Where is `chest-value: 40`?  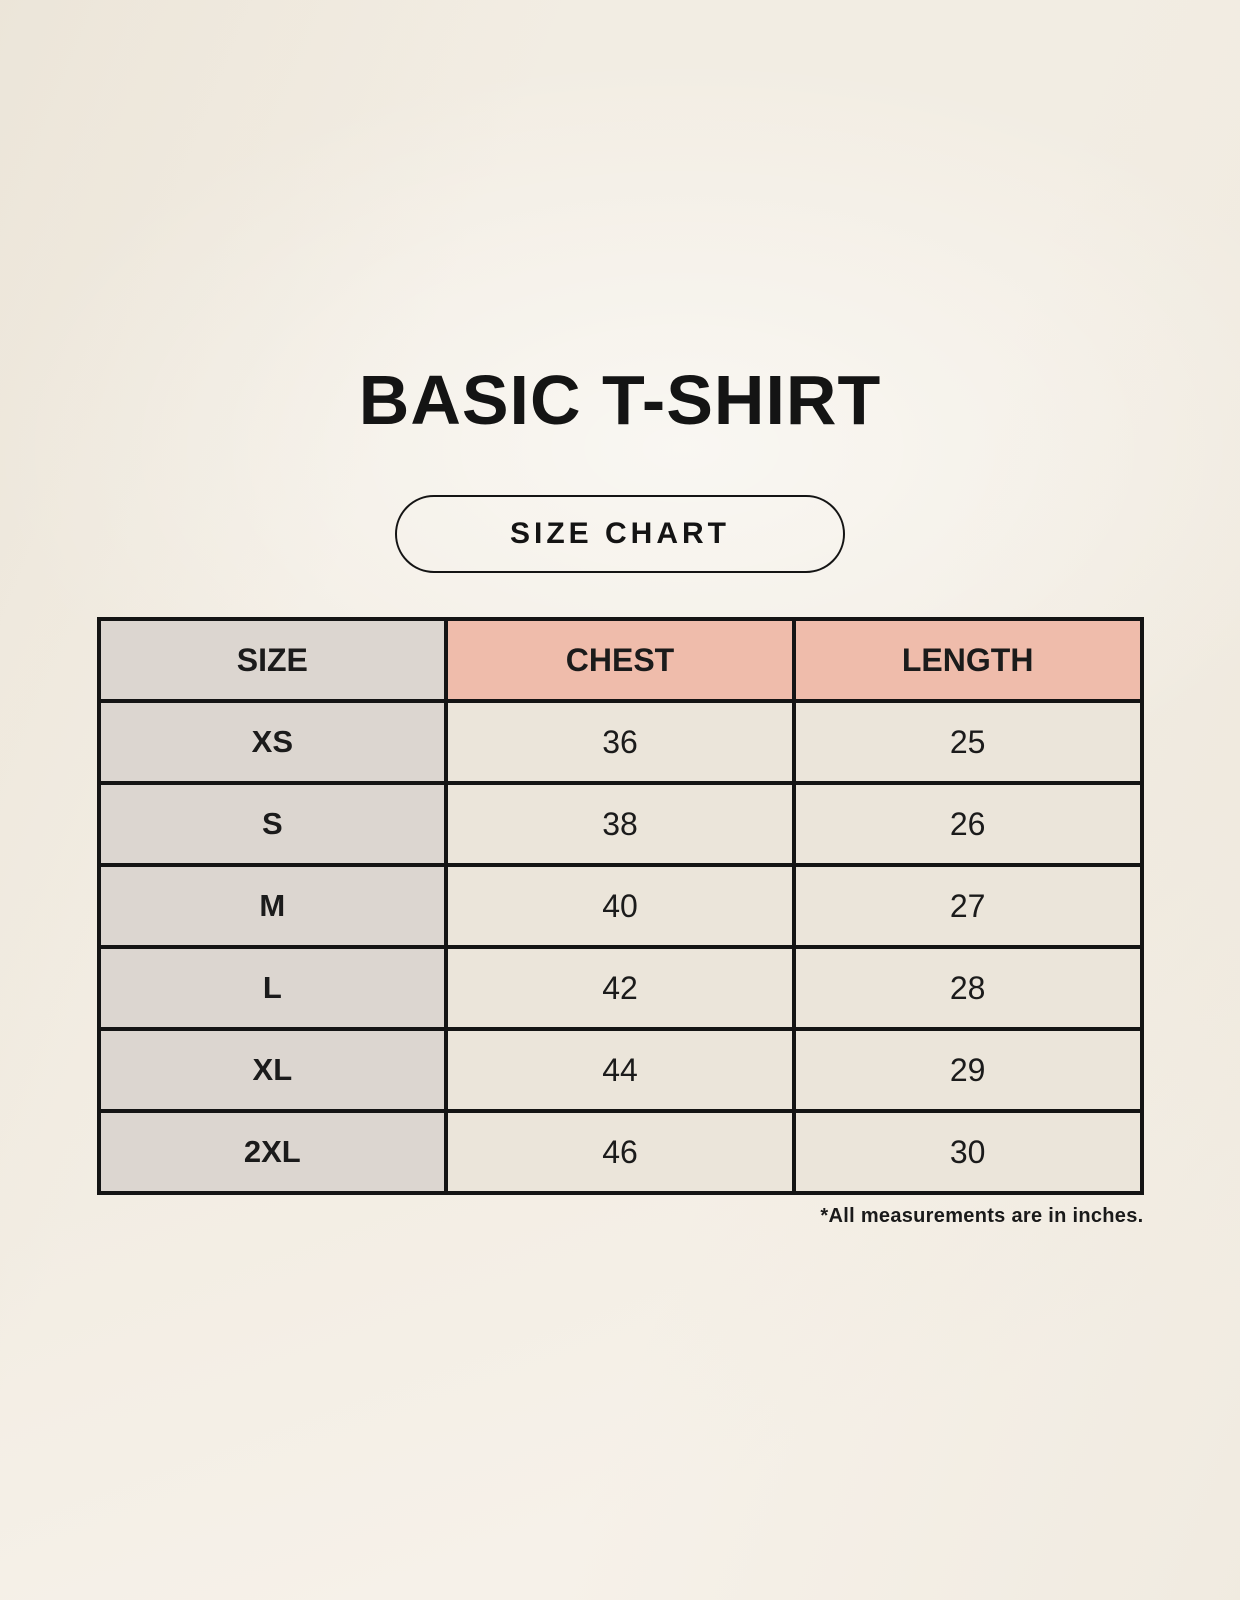
chest-value: 40 is located at coordinates (620, 906).